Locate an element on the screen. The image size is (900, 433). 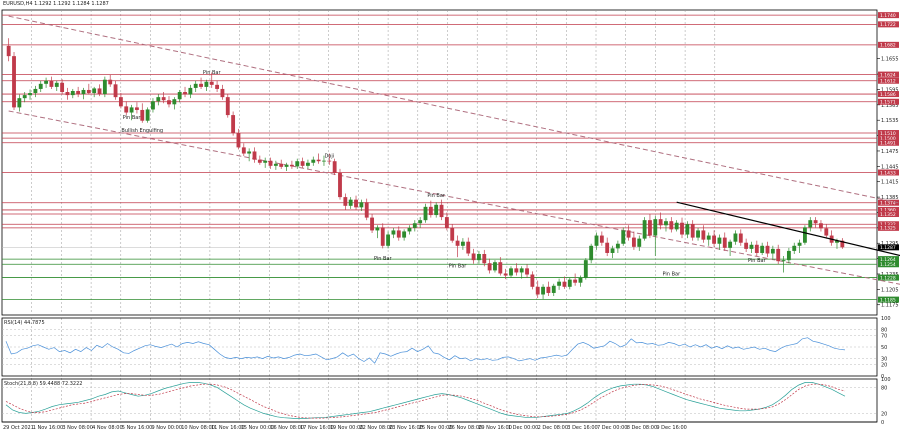
date-tick-label: 3 Dec 16:00 is located at coordinates (582, 428).